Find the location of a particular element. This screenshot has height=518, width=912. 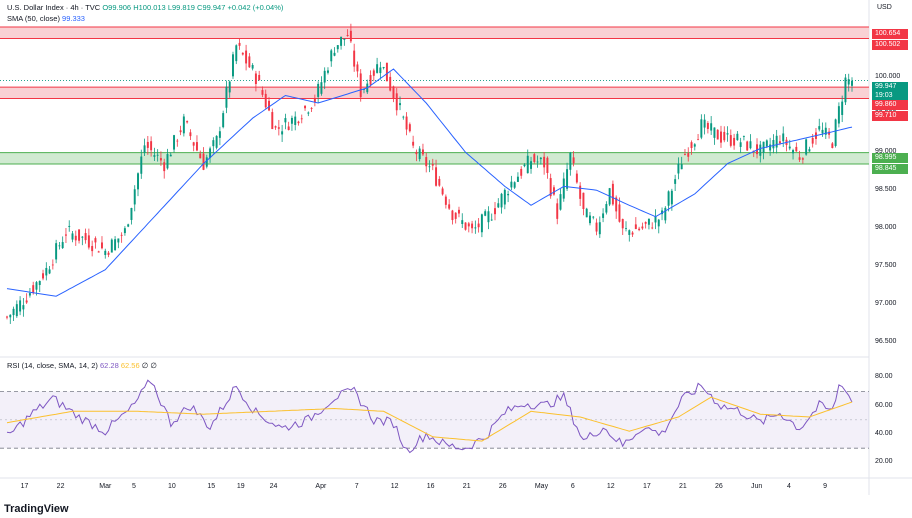

rsi-band is located at coordinates (434, 420).